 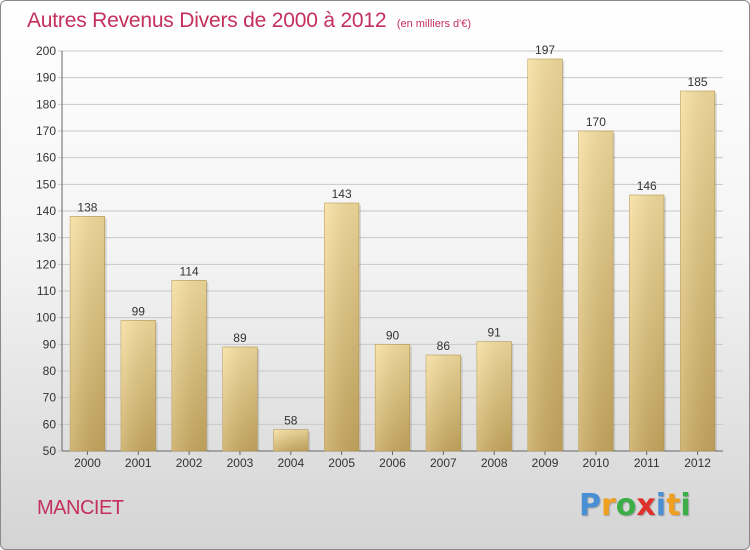 What do you see at coordinates (46, 131) in the screenshot?
I see `y-tick-label: 170` at bounding box center [46, 131].